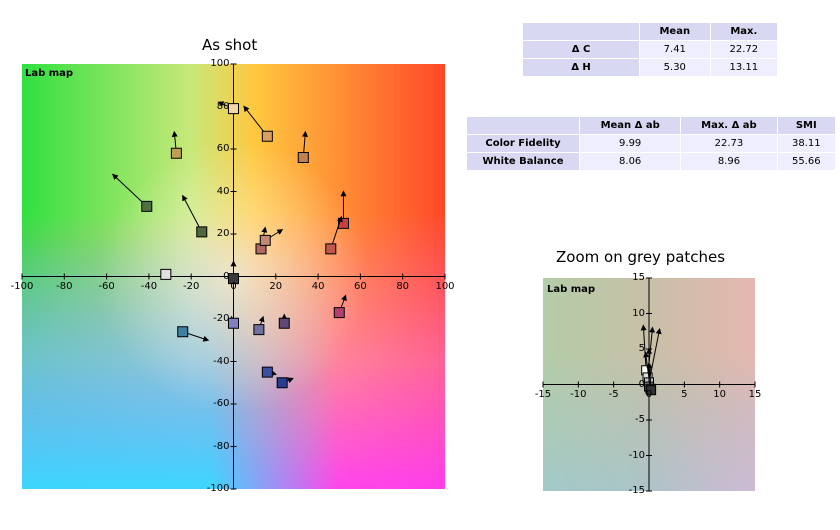 This screenshot has height=530, width=840. I want to click on fidelity-cell: 55.66, so click(806, 161).